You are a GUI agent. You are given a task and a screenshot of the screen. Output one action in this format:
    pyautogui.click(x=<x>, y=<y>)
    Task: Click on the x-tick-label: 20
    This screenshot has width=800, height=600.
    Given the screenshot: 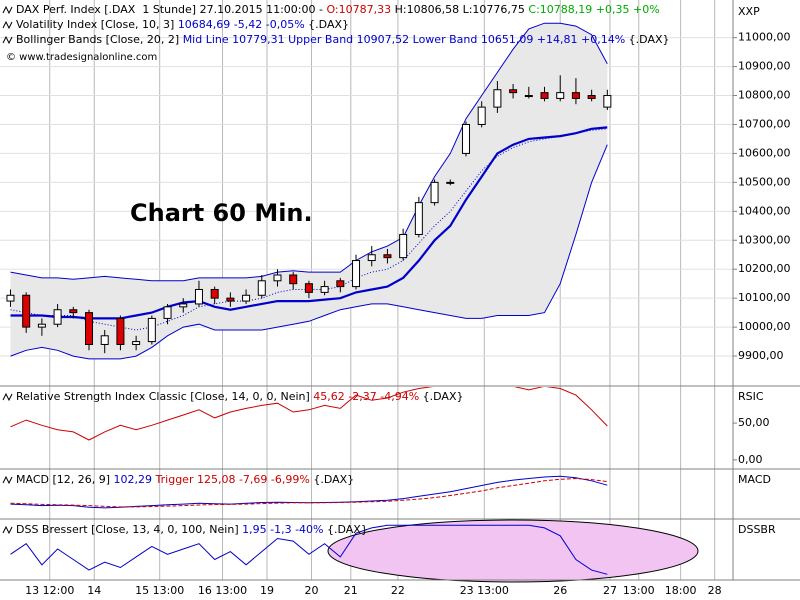 What is the action you would take?
    pyautogui.click(x=312, y=590)
    